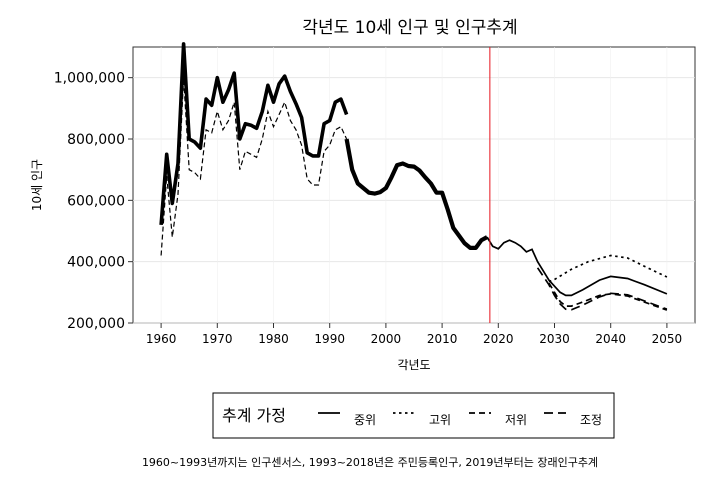  Describe the element at coordinates (498, 339) in the screenshot. I see `x-tick-label: 2020` at that location.